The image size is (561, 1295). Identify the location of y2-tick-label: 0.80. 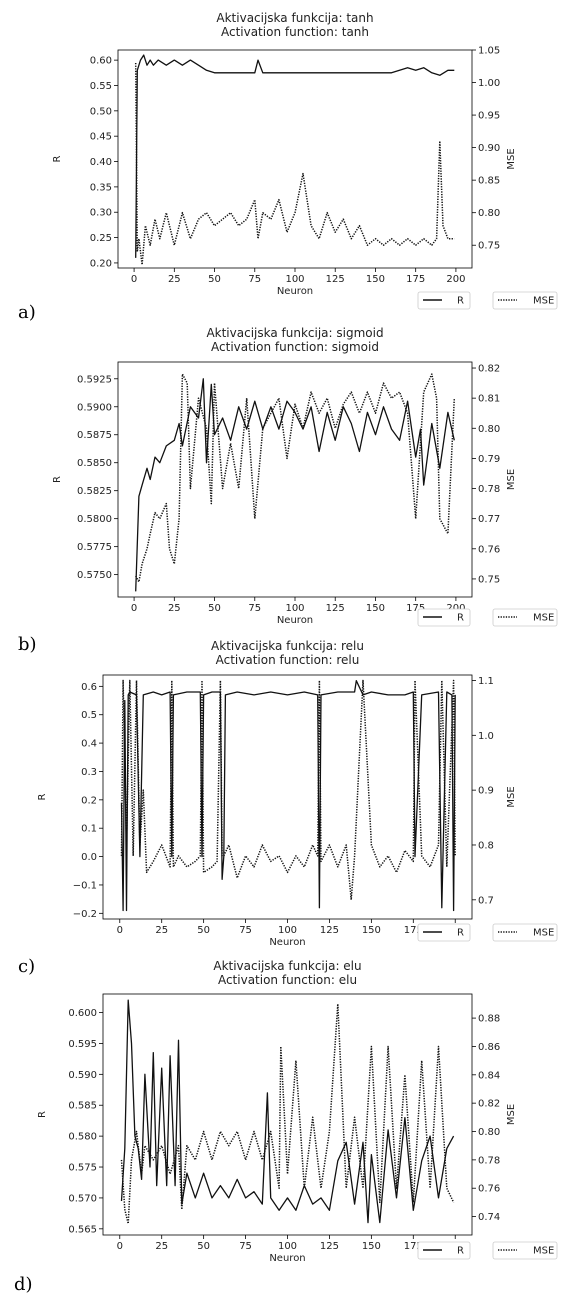
(489, 429).